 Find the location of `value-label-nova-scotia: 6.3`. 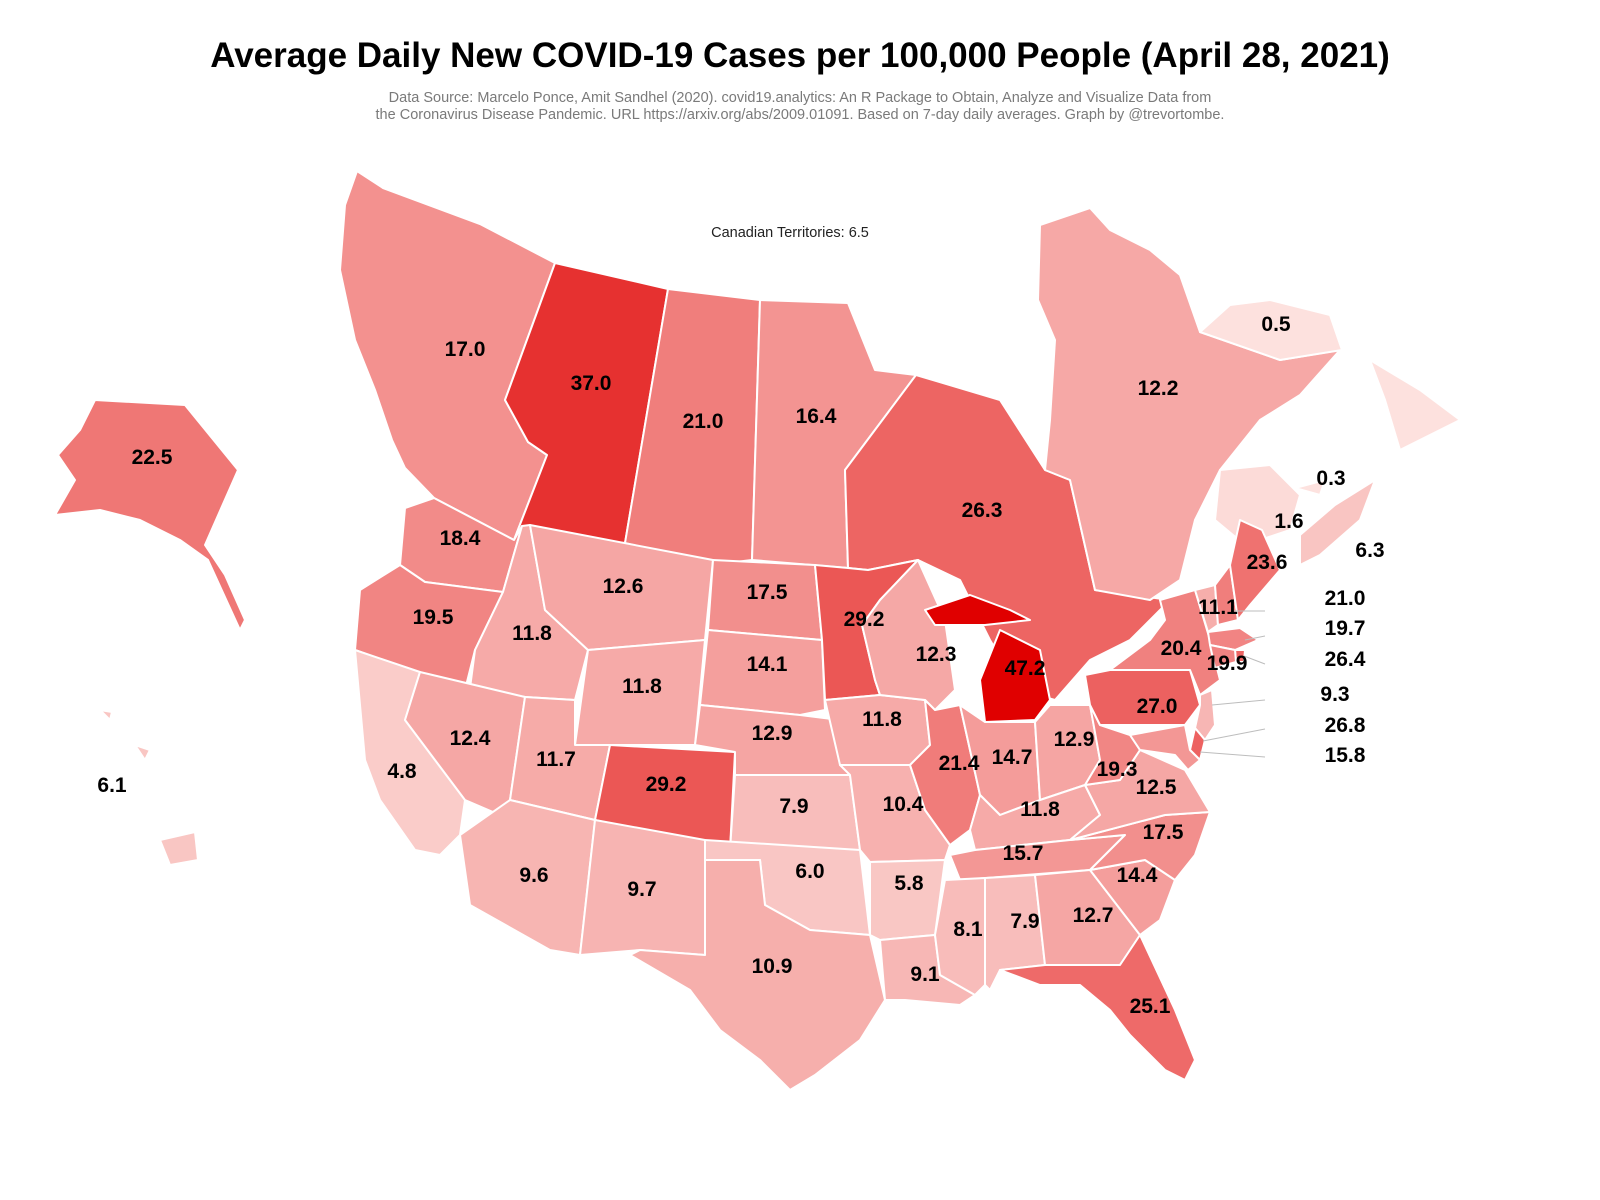

value-label-nova-scotia: 6.3 is located at coordinates (1369, 550).